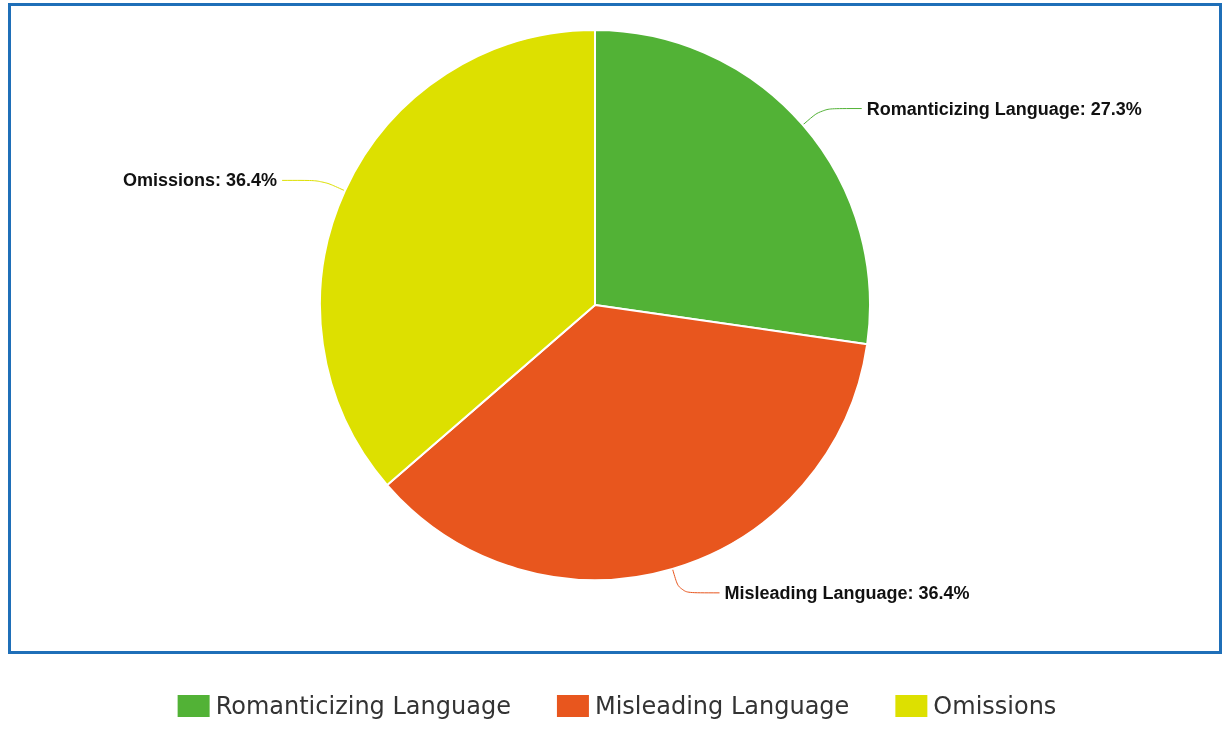  I want to click on legend-label: Romanticizing Language, so click(363, 706).